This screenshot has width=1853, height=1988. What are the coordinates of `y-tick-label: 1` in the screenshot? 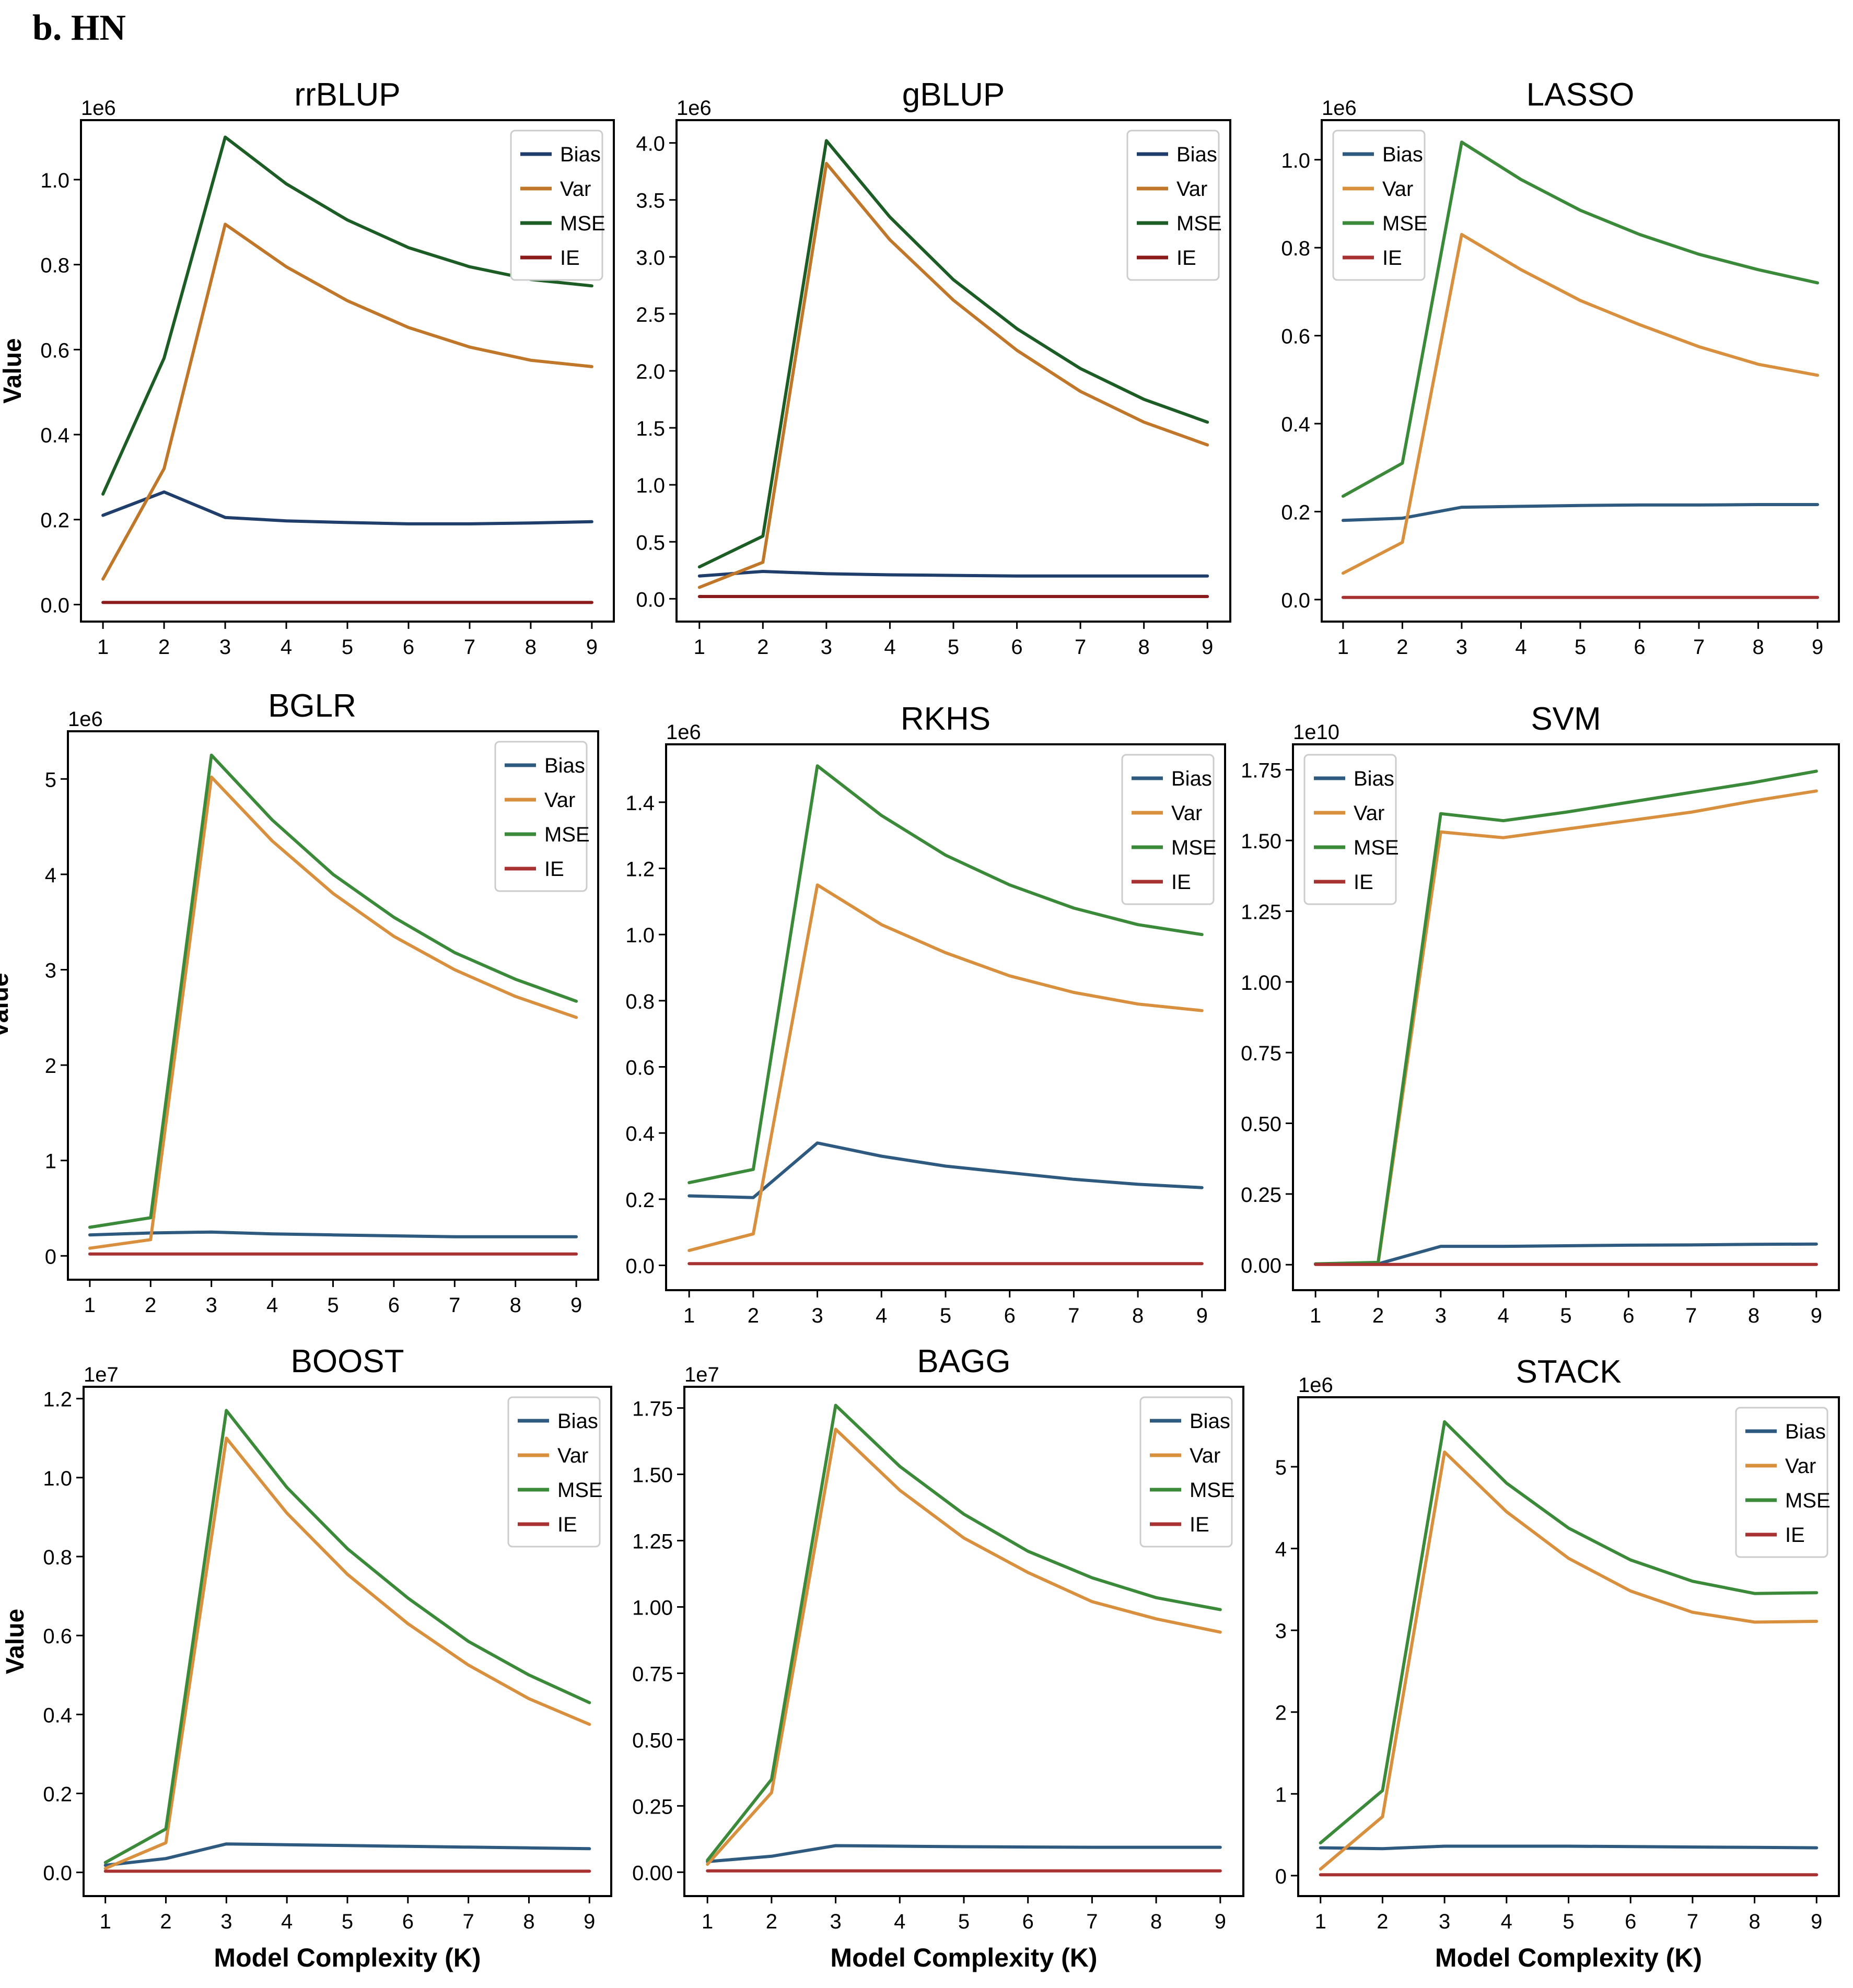 It's located at (50, 1161).